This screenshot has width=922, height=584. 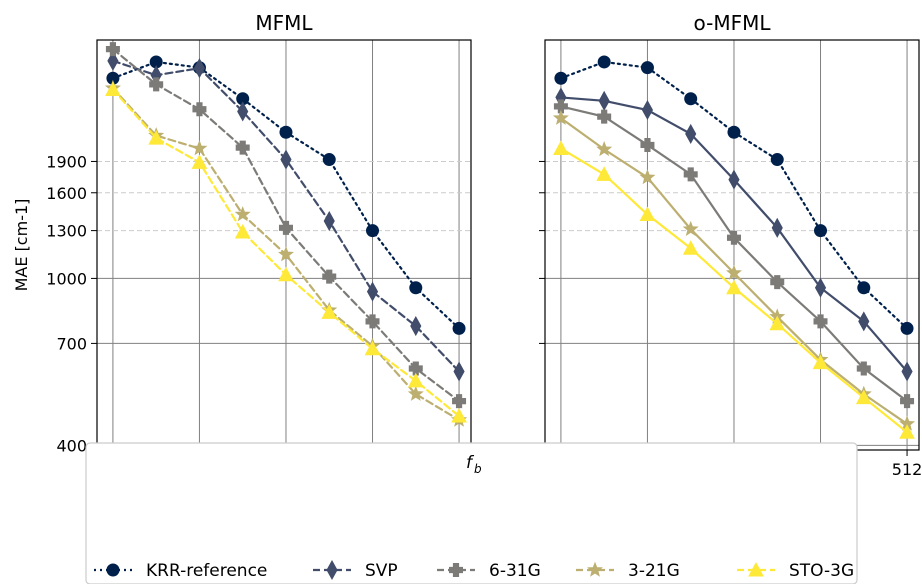 What do you see at coordinates (21, 245) in the screenshot?
I see `y-axis-label: MAE [cm-1]` at bounding box center [21, 245].